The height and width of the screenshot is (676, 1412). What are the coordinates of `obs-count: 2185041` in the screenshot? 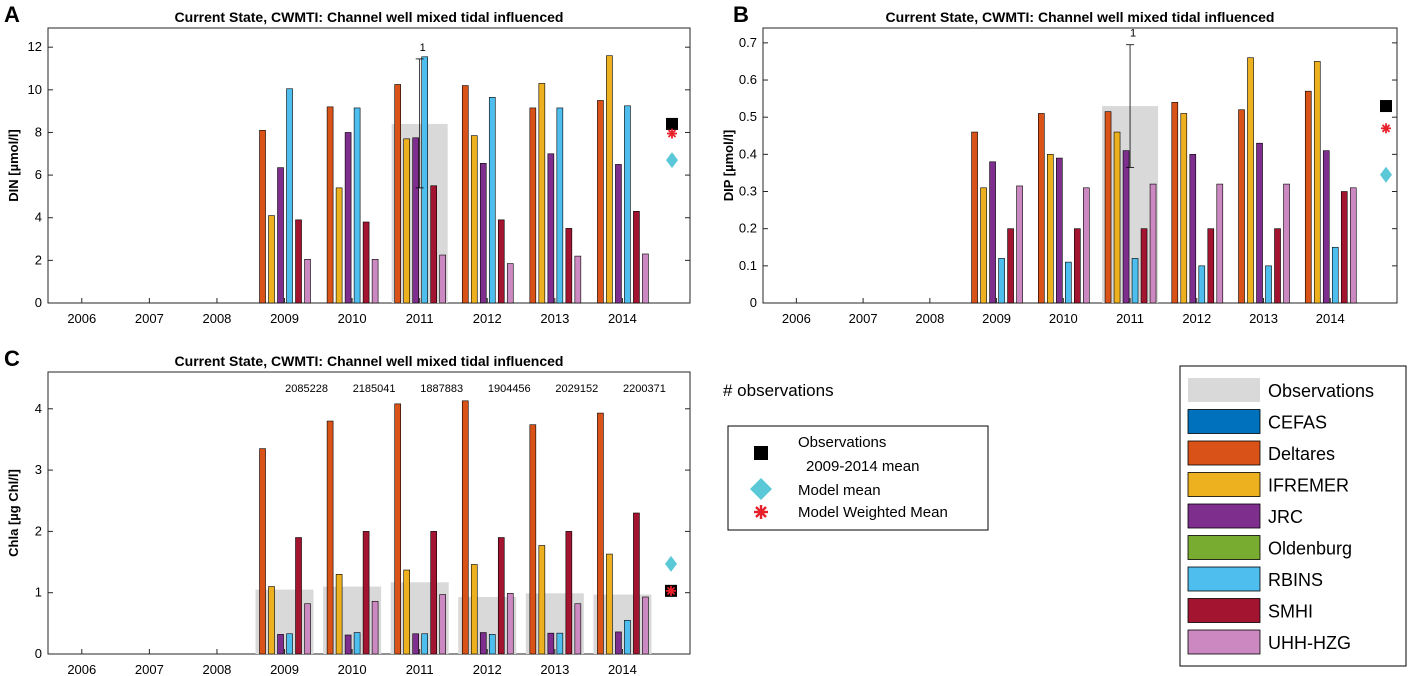 It's located at (374, 389).